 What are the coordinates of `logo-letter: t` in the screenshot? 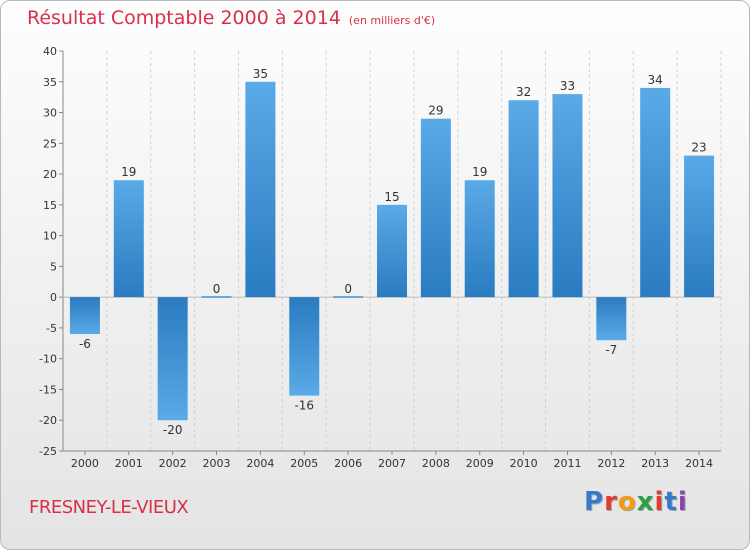 It's located at (671, 502).